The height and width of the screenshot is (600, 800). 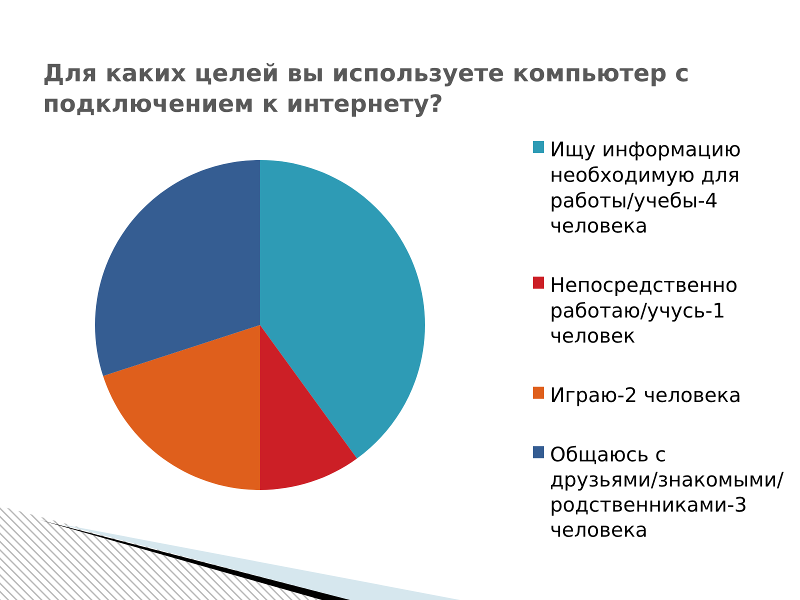 What do you see at coordinates (646, 396) in the screenshot?
I see `legend-label: Играю-2 человека` at bounding box center [646, 396].